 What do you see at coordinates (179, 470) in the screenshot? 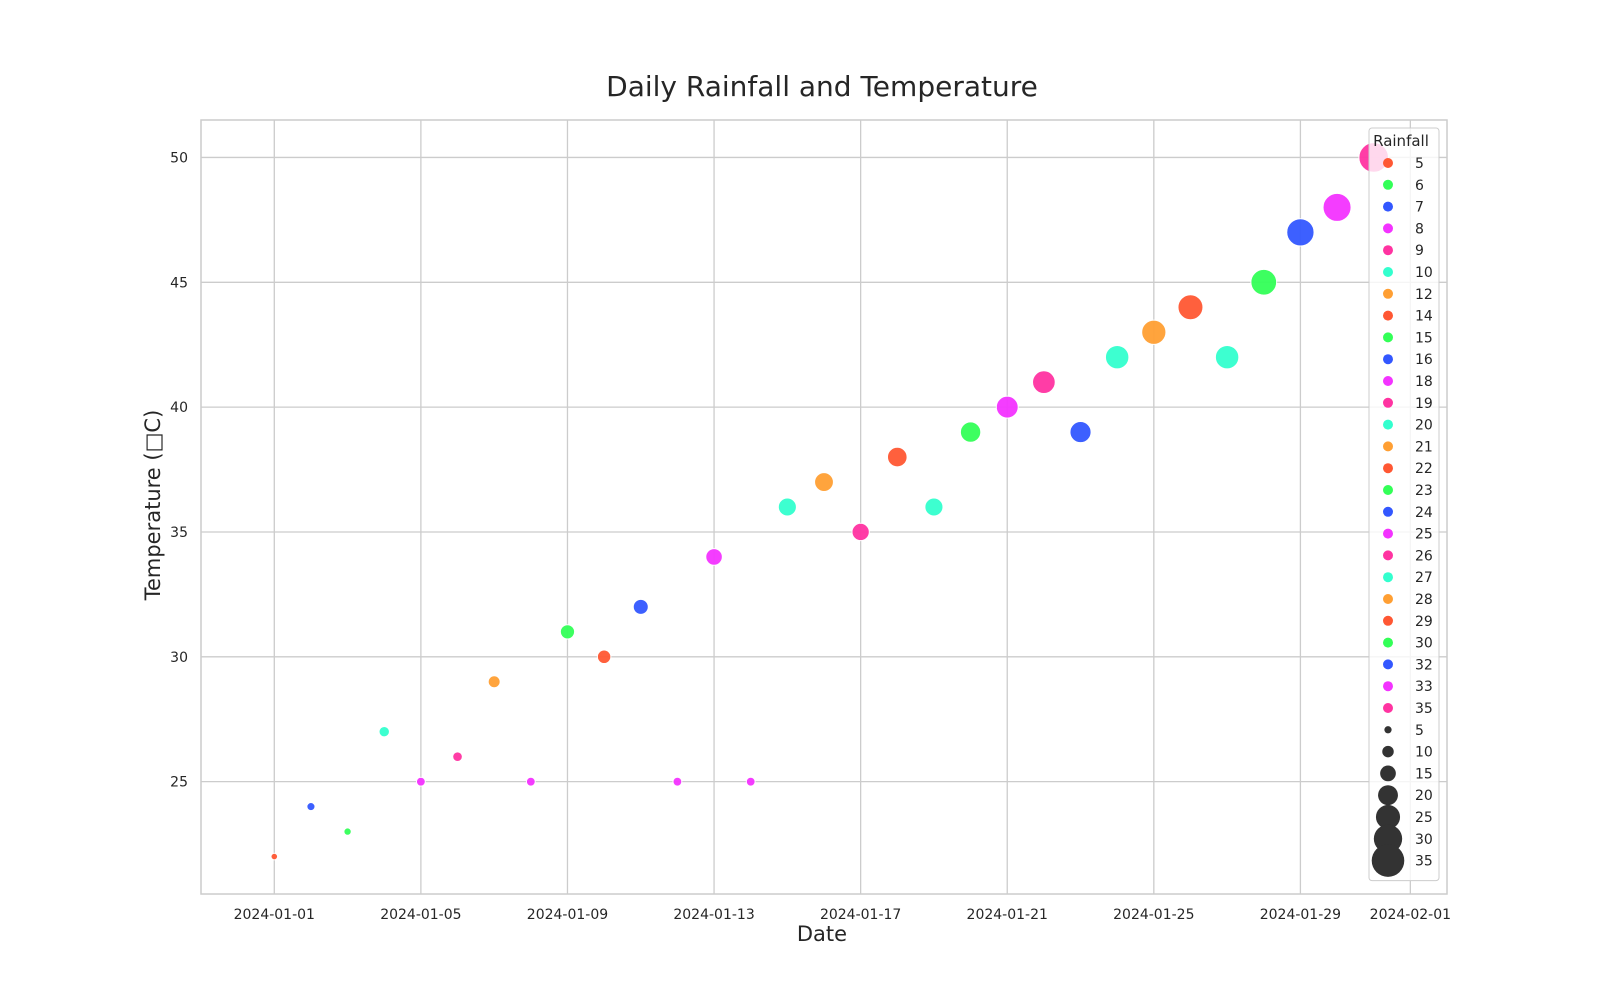
I see `y-axis-ticks: 25 30 35 40 45 50` at bounding box center [179, 470].